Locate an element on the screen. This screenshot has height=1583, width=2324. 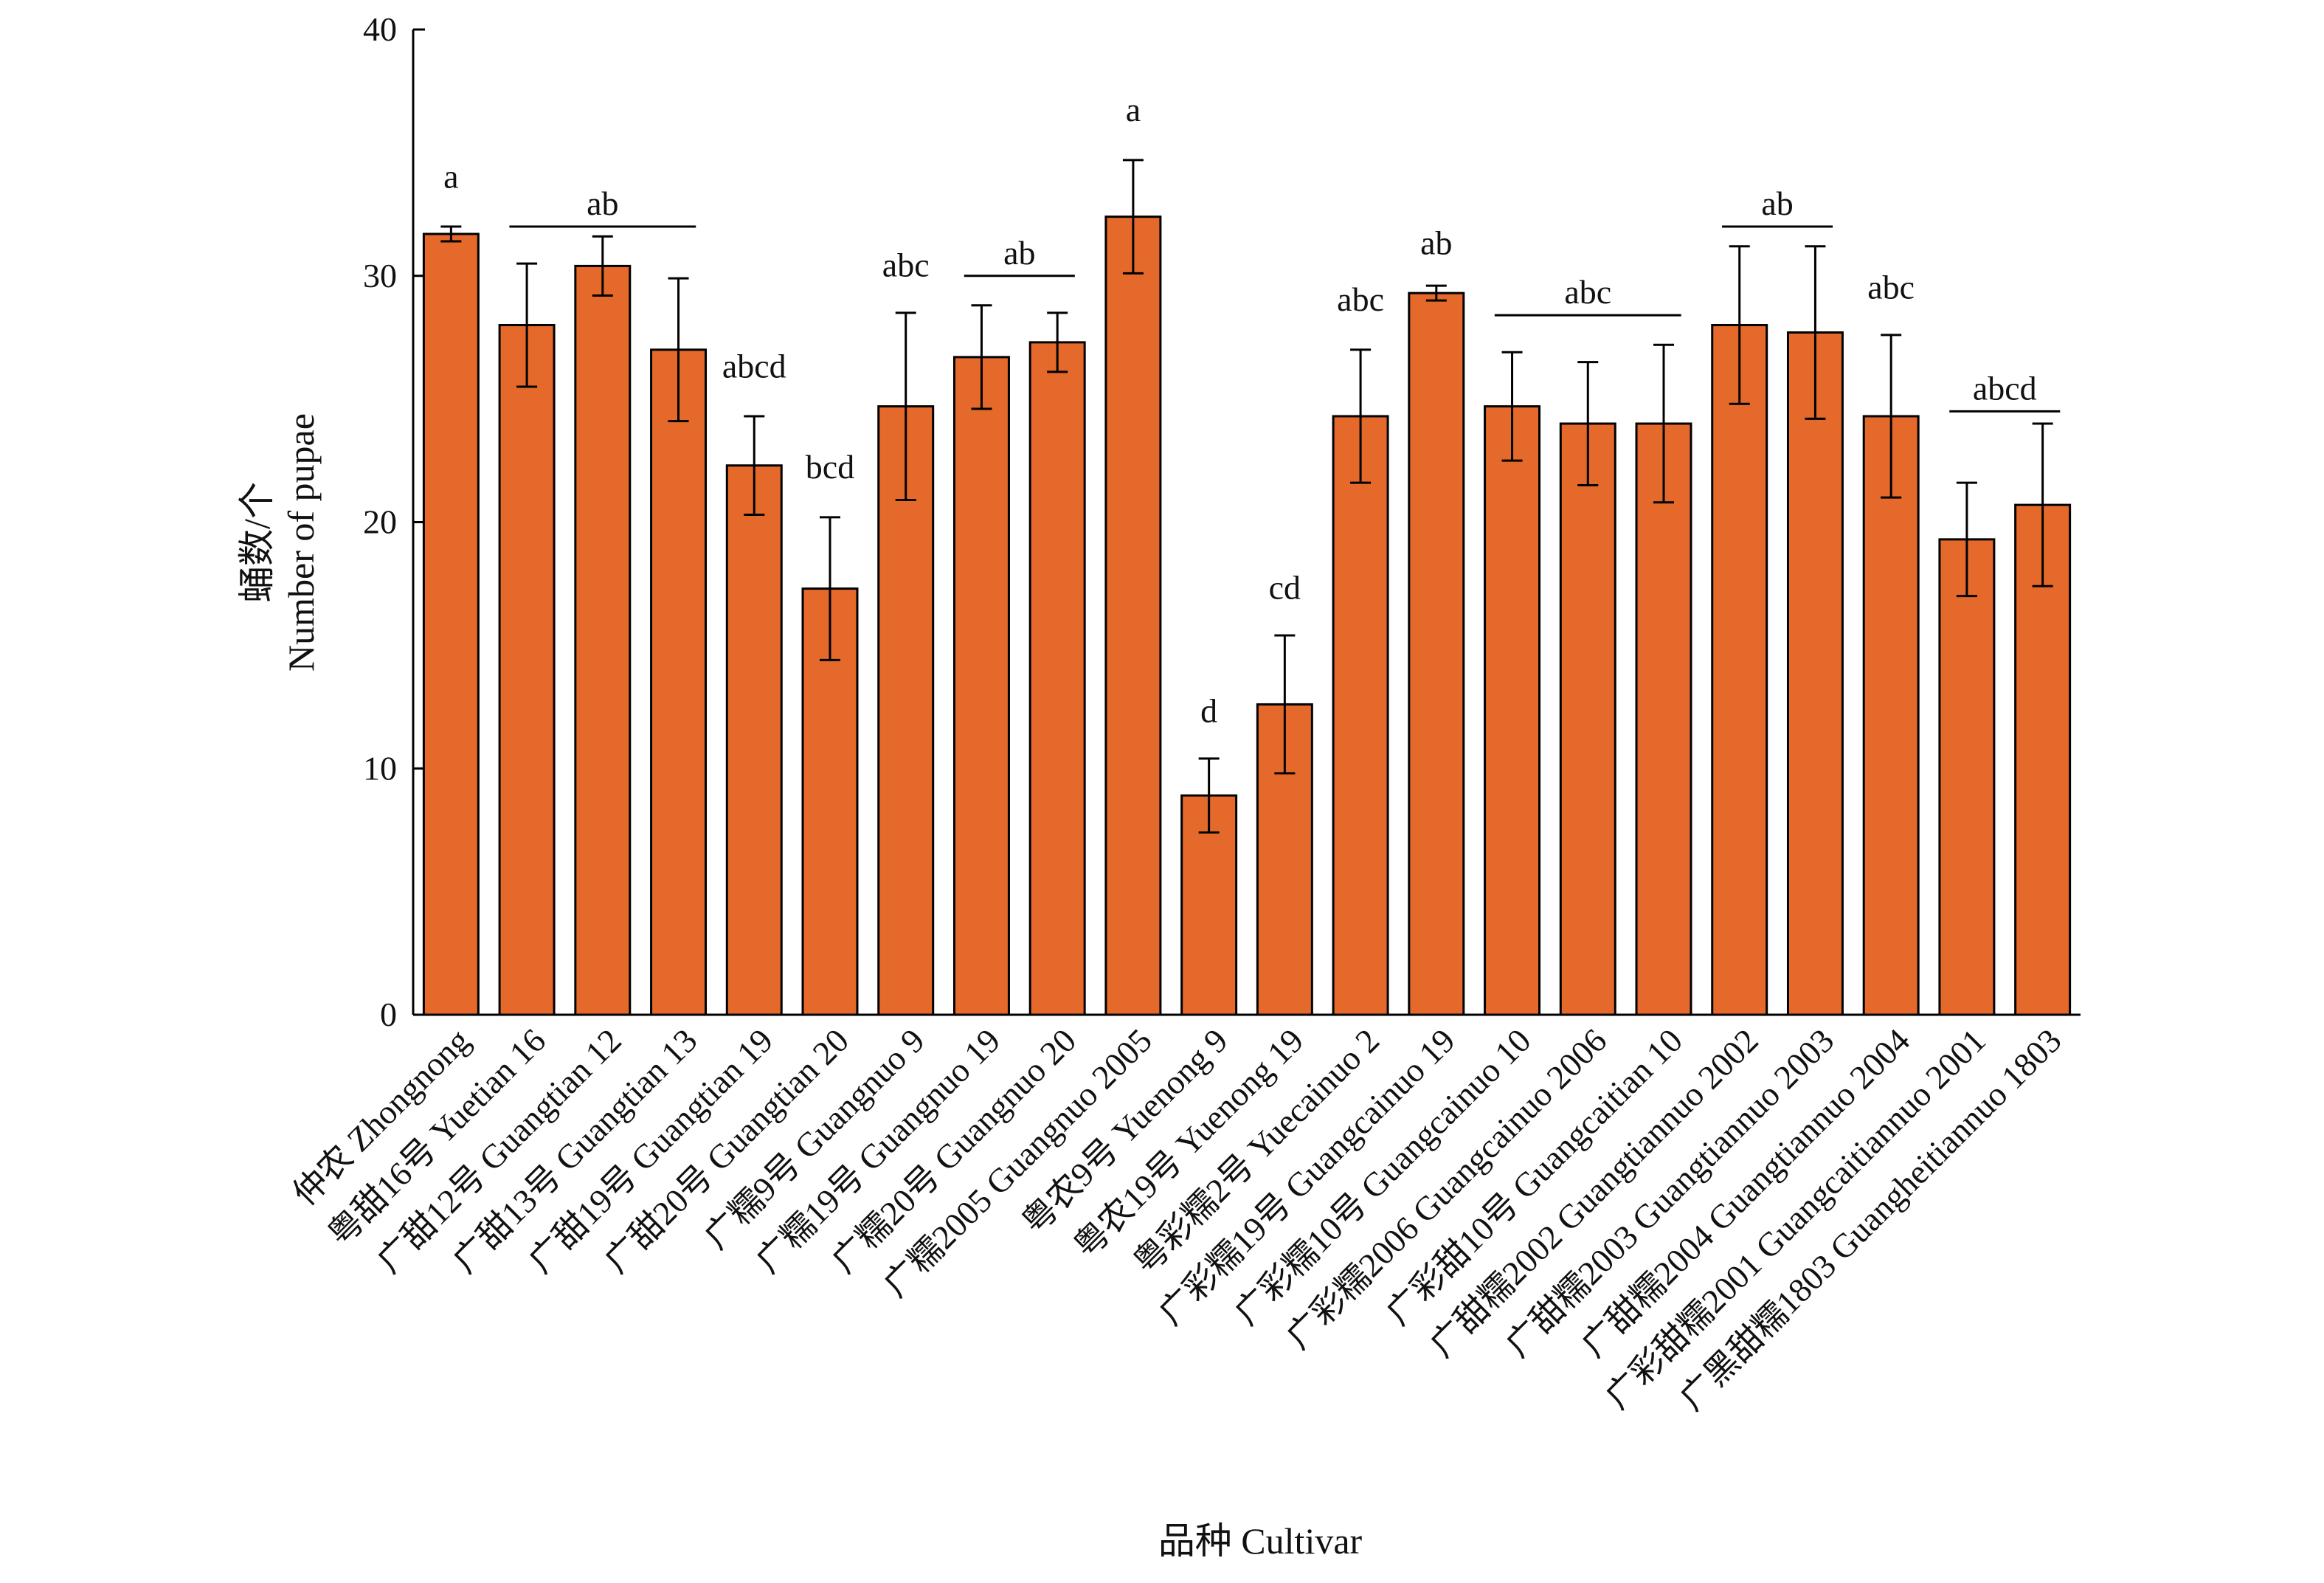
y-axis-title: 蛹数/个 Number of pupae is located at coordinates (279, 542).